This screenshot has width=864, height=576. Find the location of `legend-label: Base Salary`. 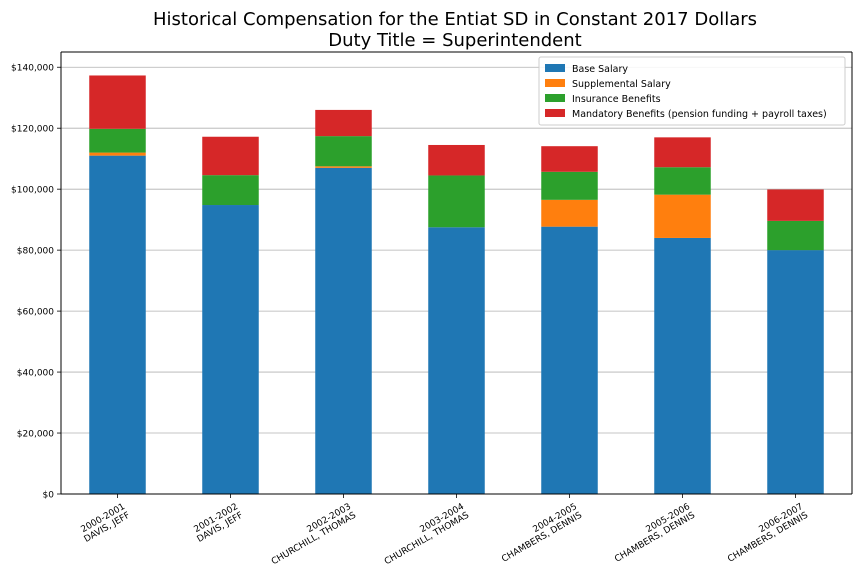

legend-label: Base Salary is located at coordinates (600, 69).